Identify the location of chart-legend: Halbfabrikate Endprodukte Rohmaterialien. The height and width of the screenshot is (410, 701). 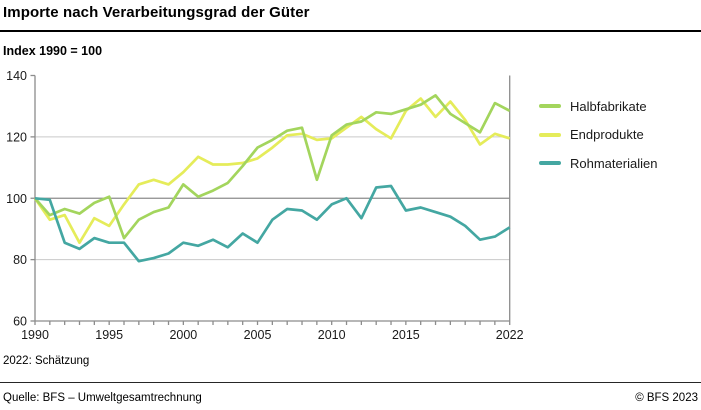
(598, 135).